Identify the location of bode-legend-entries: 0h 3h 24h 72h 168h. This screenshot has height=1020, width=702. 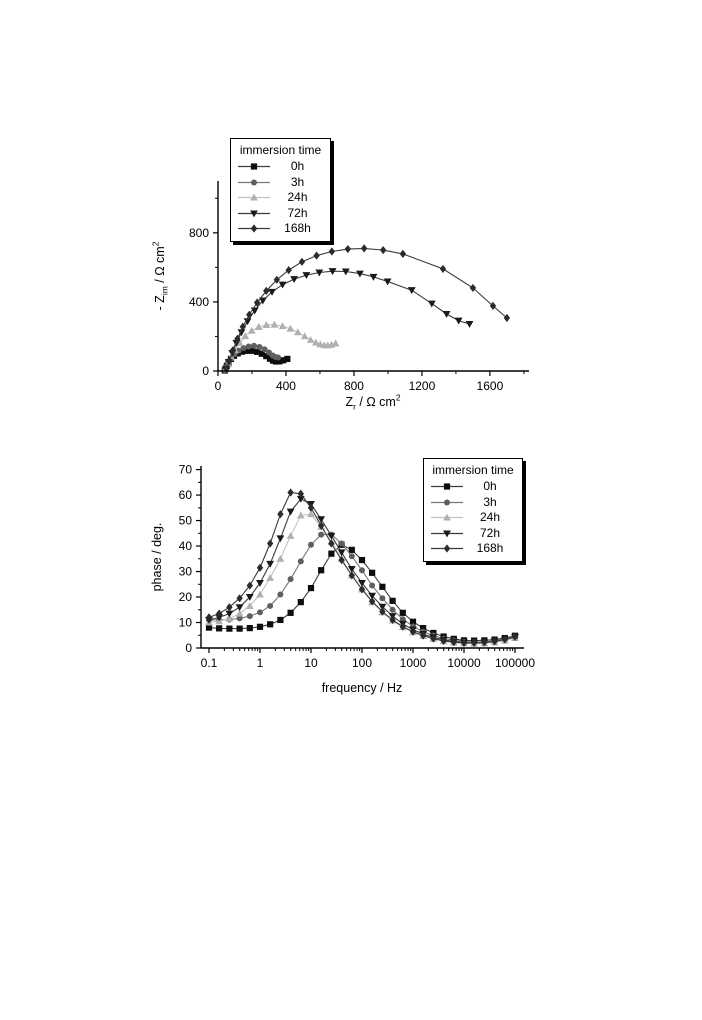
(473, 518).